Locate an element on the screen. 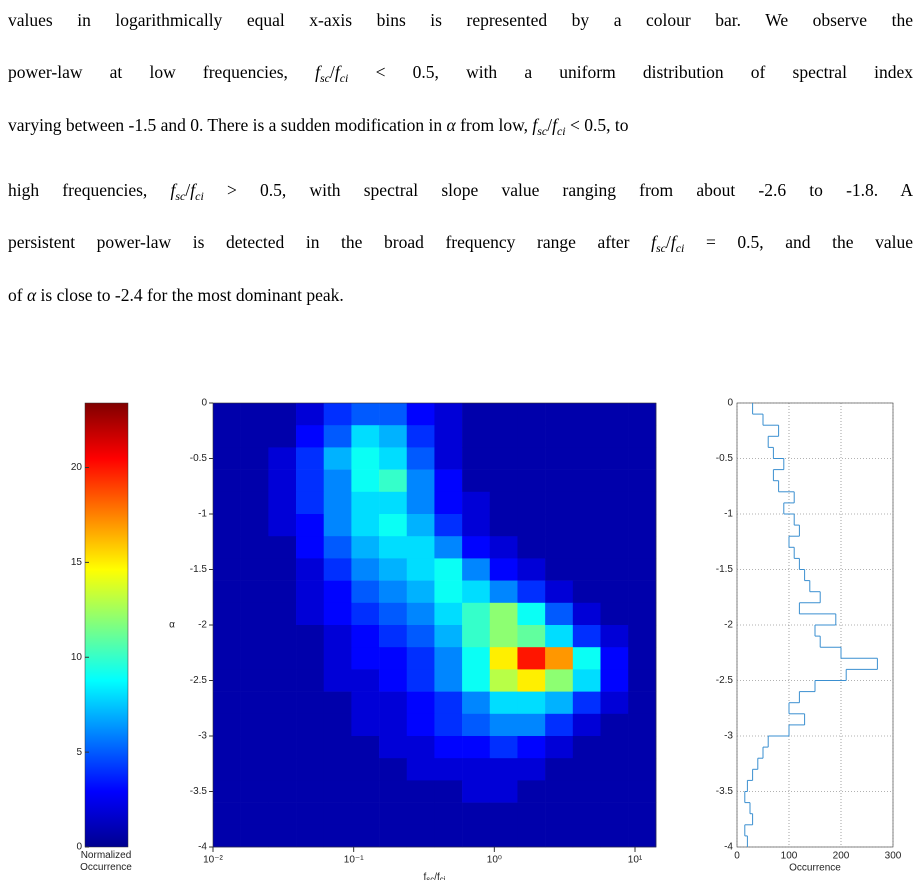 The image size is (921, 880). x-tick-label: 200 is located at coordinates (841, 856).